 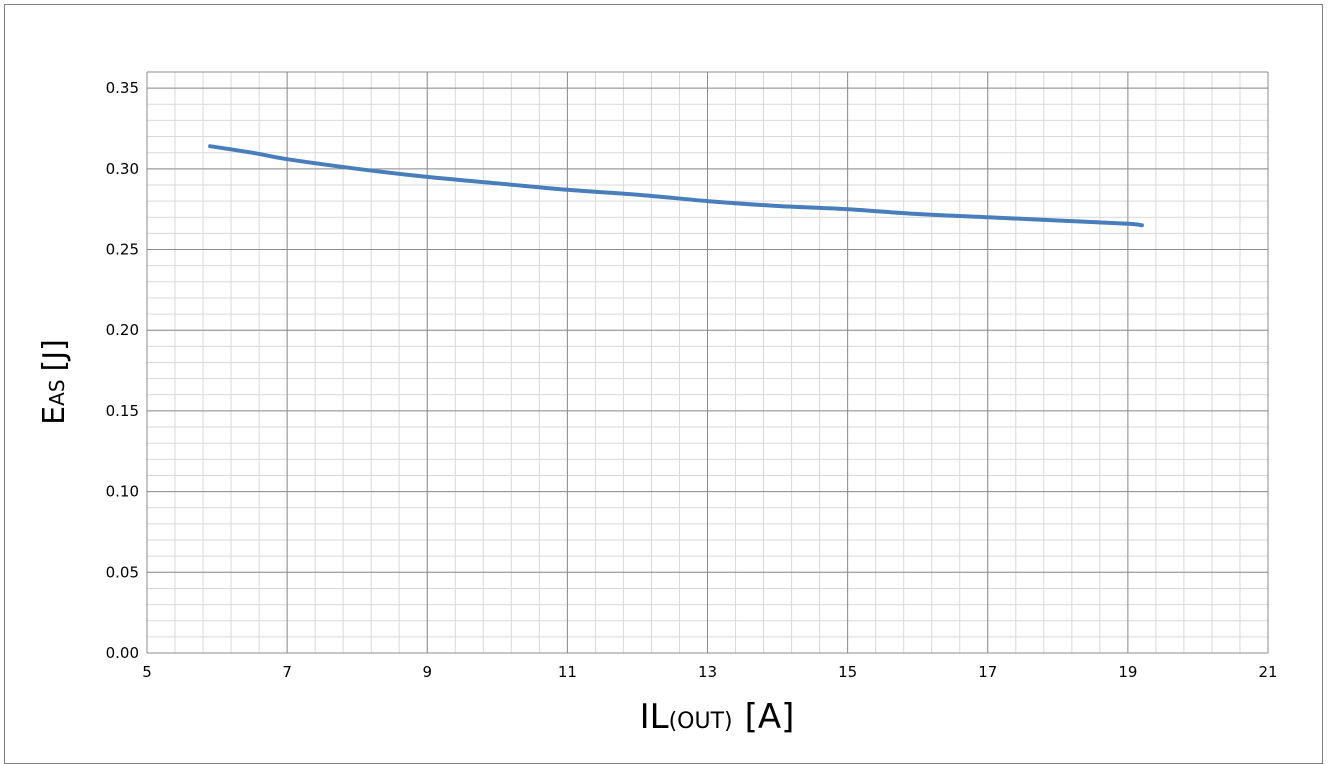 What do you see at coordinates (54, 415) in the screenshot?
I see `y-axis-title-main: E` at bounding box center [54, 415].